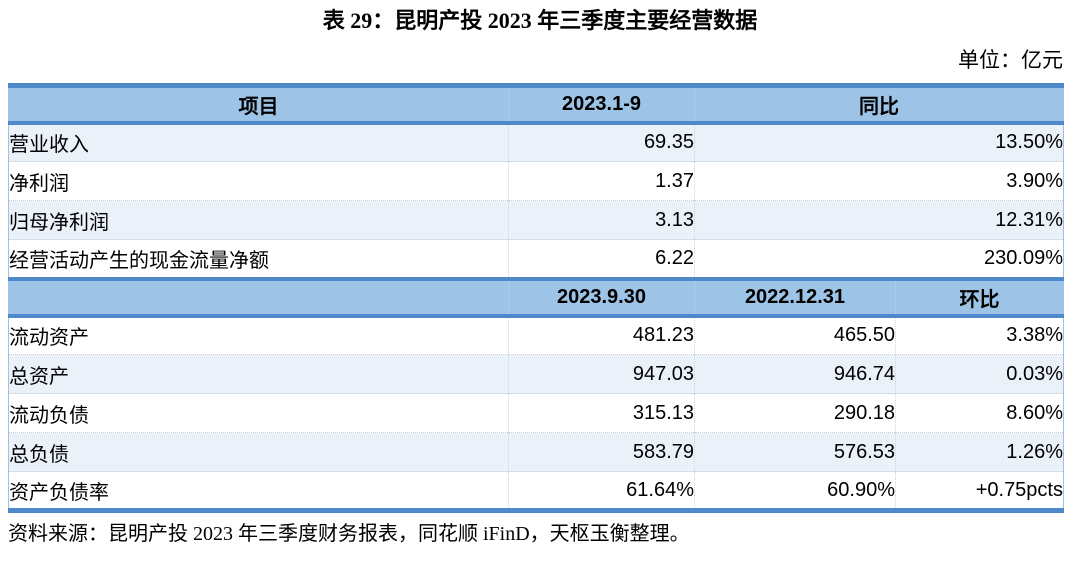 The image size is (1080, 564). What do you see at coordinates (795, 297) in the screenshot?
I see `column-header-2022-12-31: 2022.12.31` at bounding box center [795, 297].